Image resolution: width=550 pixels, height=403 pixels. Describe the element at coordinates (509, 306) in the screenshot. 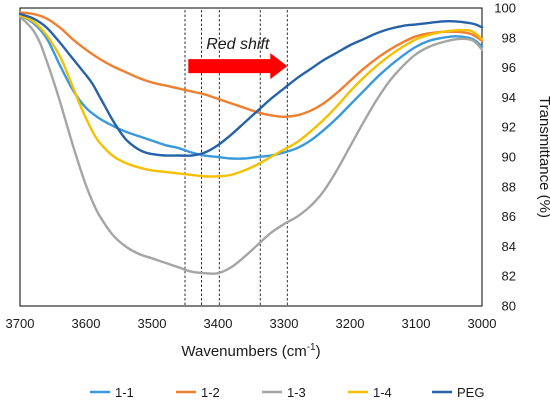

I see `y-tick-label: 80` at that location.